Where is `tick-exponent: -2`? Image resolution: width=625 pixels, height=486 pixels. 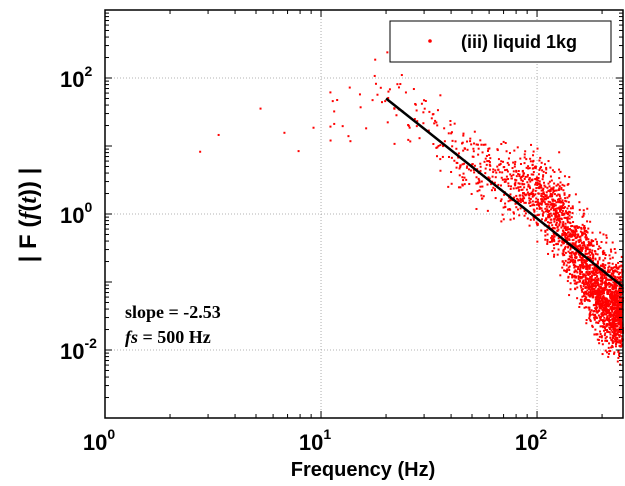
tick-exponent: -2 is located at coordinates (90, 343).